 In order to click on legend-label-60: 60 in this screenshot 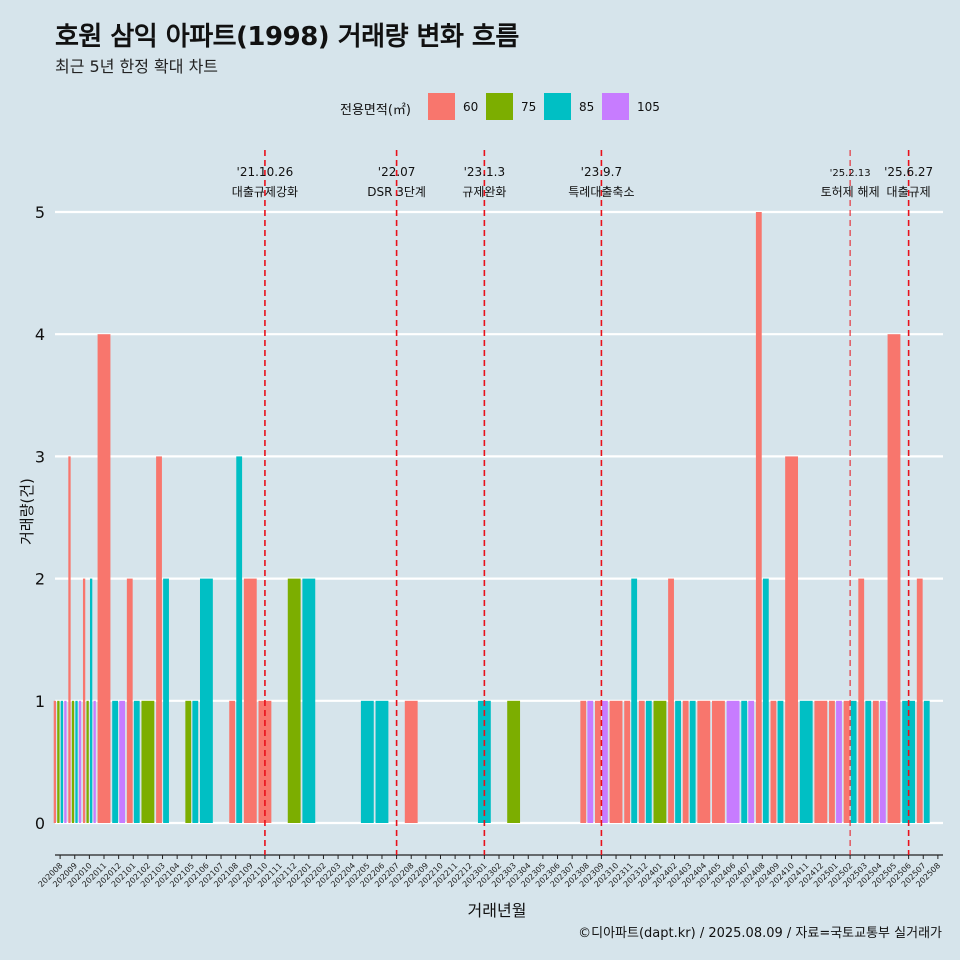, I will do `click(471, 107)`.